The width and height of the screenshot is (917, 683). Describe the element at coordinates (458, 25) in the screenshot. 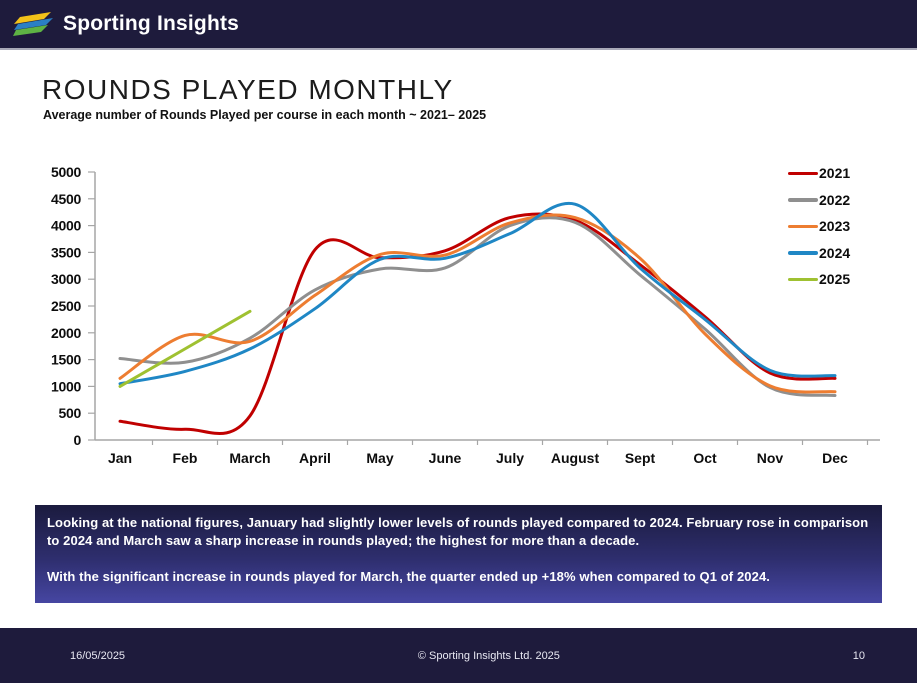

I see `header-bar: Sporting Insights` at that location.